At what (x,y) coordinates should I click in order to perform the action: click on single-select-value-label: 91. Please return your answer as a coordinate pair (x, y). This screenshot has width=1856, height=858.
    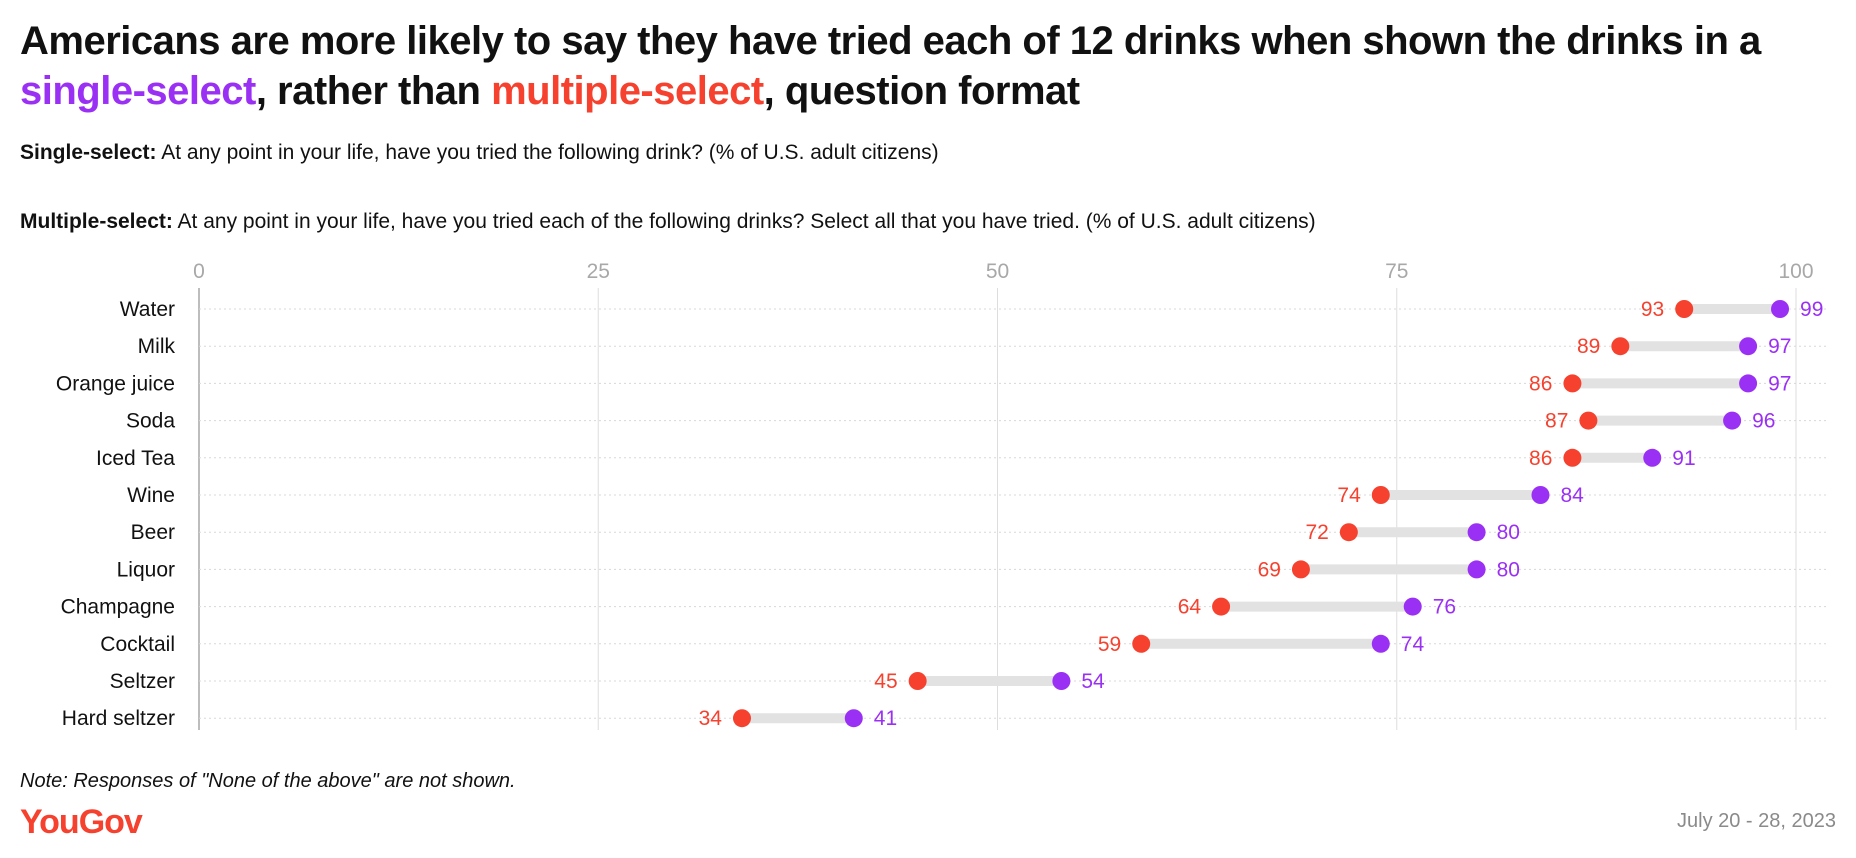
    Looking at the image, I should click on (1683, 458).